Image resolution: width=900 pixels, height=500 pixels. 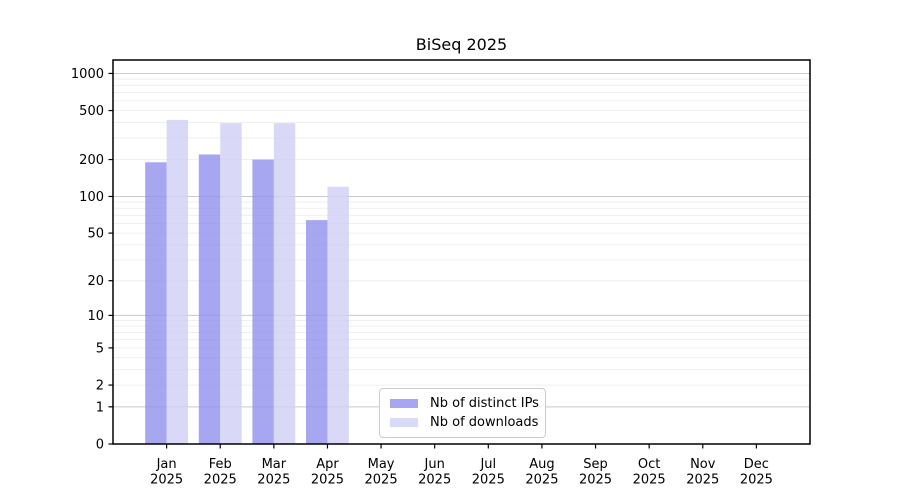 I want to click on y-tick-label: 2, so click(x=100, y=386).